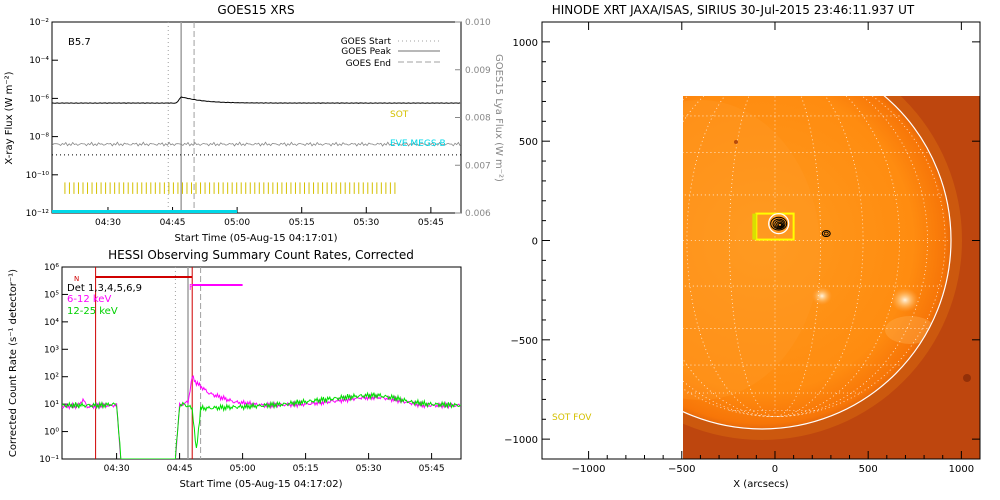 This screenshot has width=1000, height=500. I want to click on hessi-x-tick-label: 05:15, so click(306, 469).